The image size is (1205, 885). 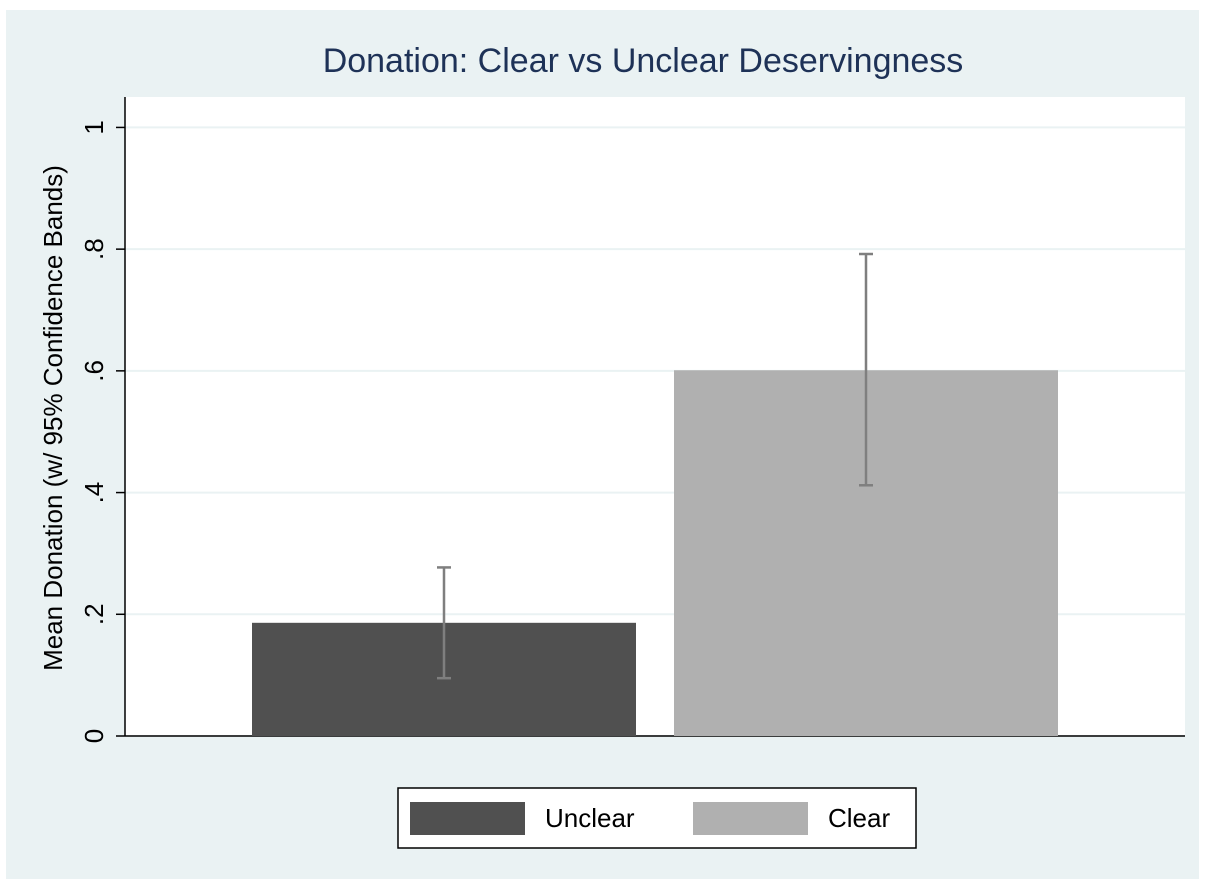 I want to click on y-tick-label: 1, so click(x=94, y=127).